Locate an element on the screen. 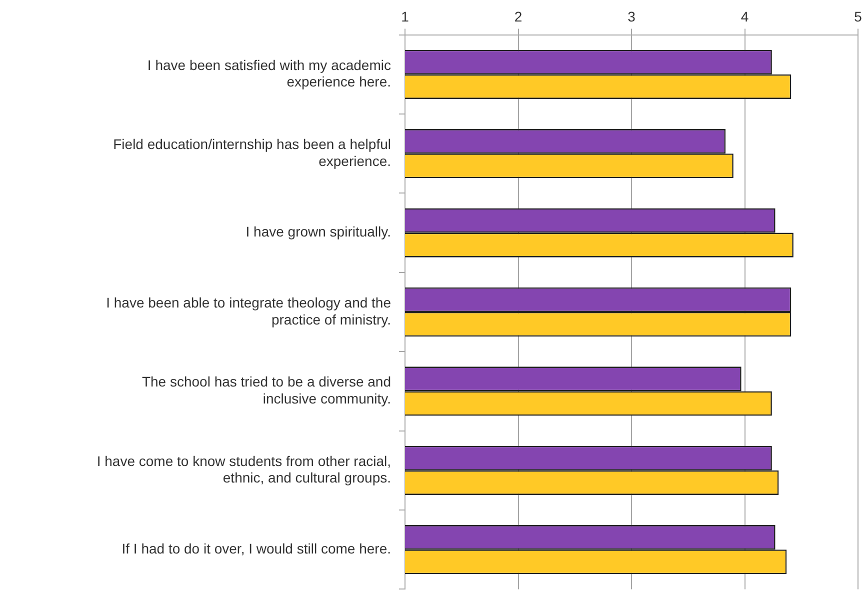  y-tick-label: If I had to do it over, I would still come here. is located at coordinates (256, 548).